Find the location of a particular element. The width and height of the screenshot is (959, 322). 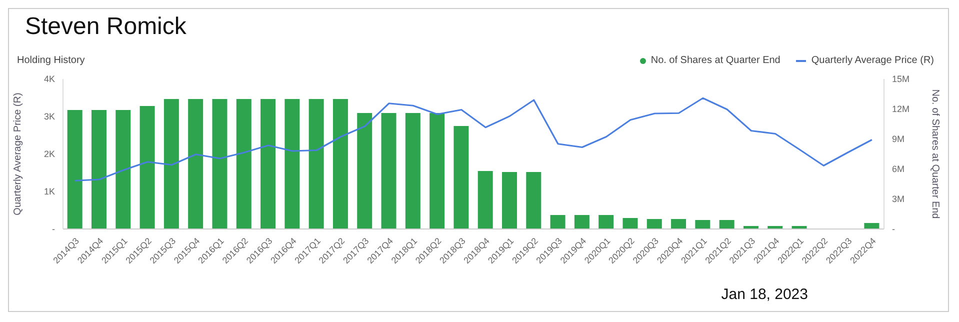

legend-label: Quarterly Average Price (R) is located at coordinates (872, 60).